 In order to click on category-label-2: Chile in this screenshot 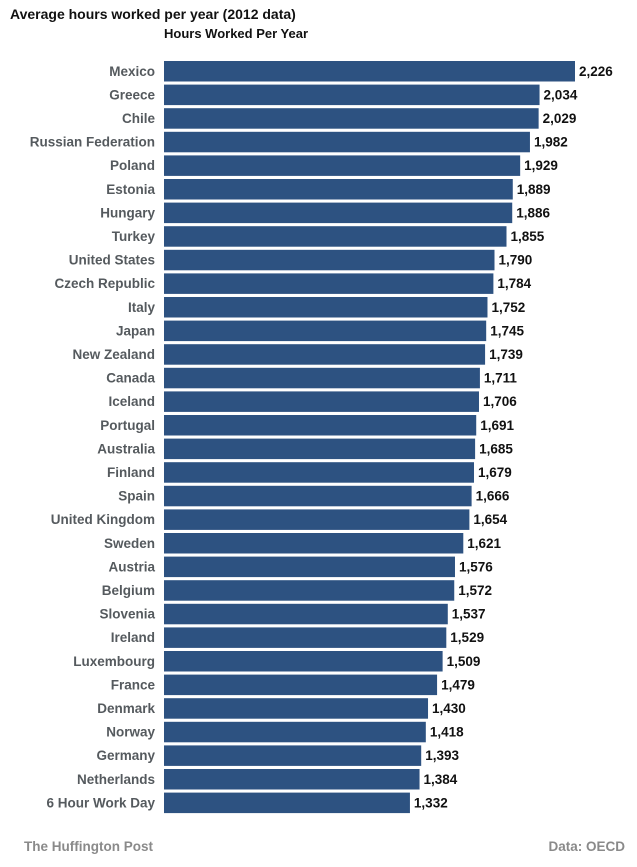, I will do `click(138, 118)`.